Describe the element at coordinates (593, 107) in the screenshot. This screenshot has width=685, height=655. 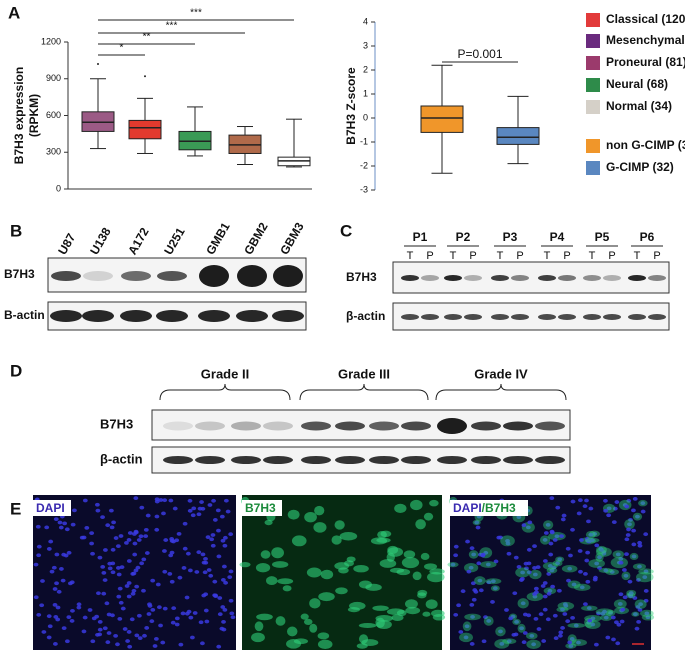
I see `legend-swatch` at that location.